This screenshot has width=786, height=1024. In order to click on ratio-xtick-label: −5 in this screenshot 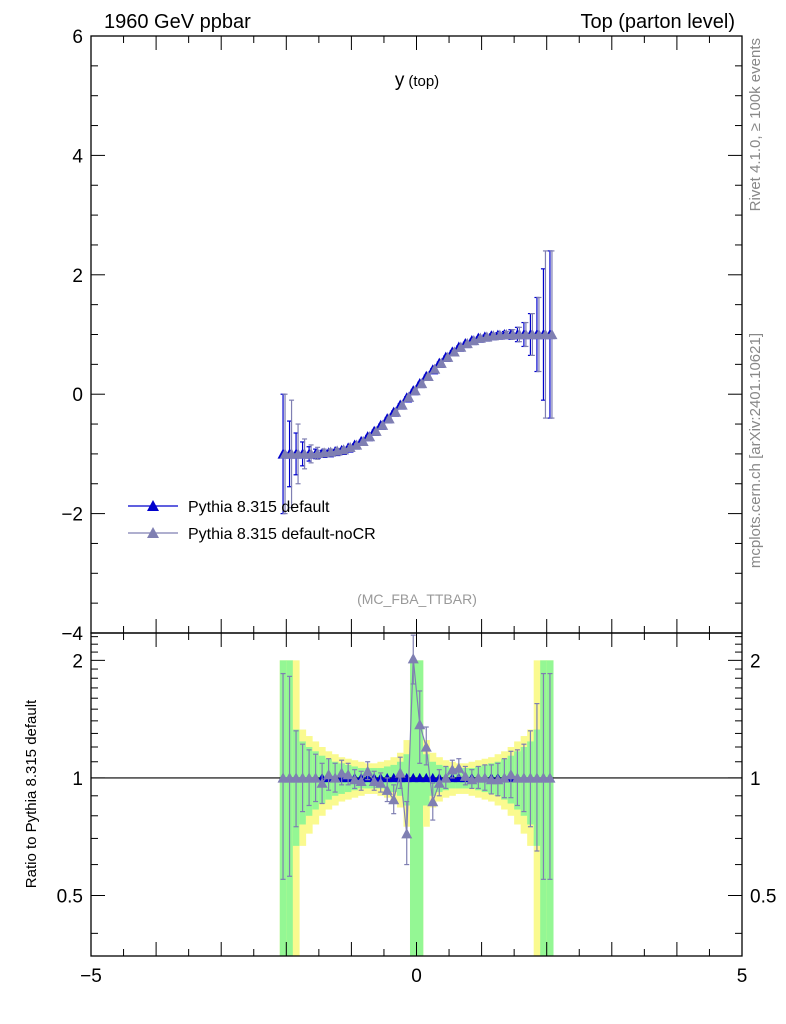, I will do `click(91, 976)`.